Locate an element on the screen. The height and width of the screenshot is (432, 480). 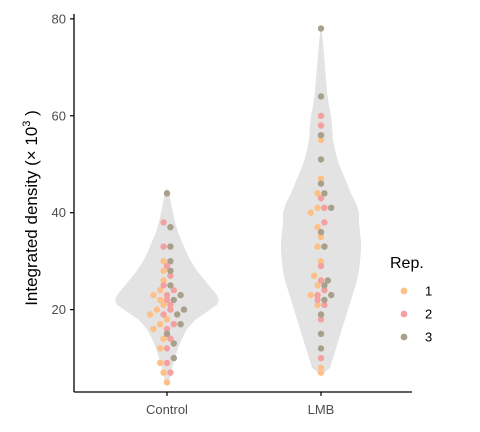
y-axis-ticks: 20 40 60 80 is located at coordinates (63, 164).